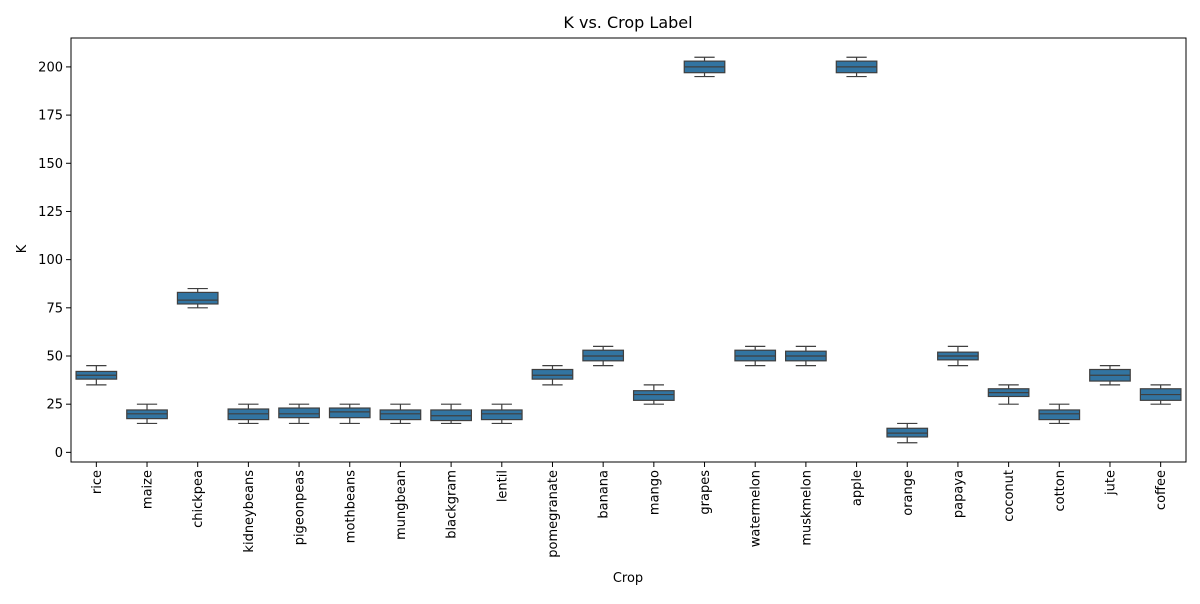 The height and width of the screenshot is (604, 1200). I want to click on x-tick-label: pomegranate, so click(553, 514).